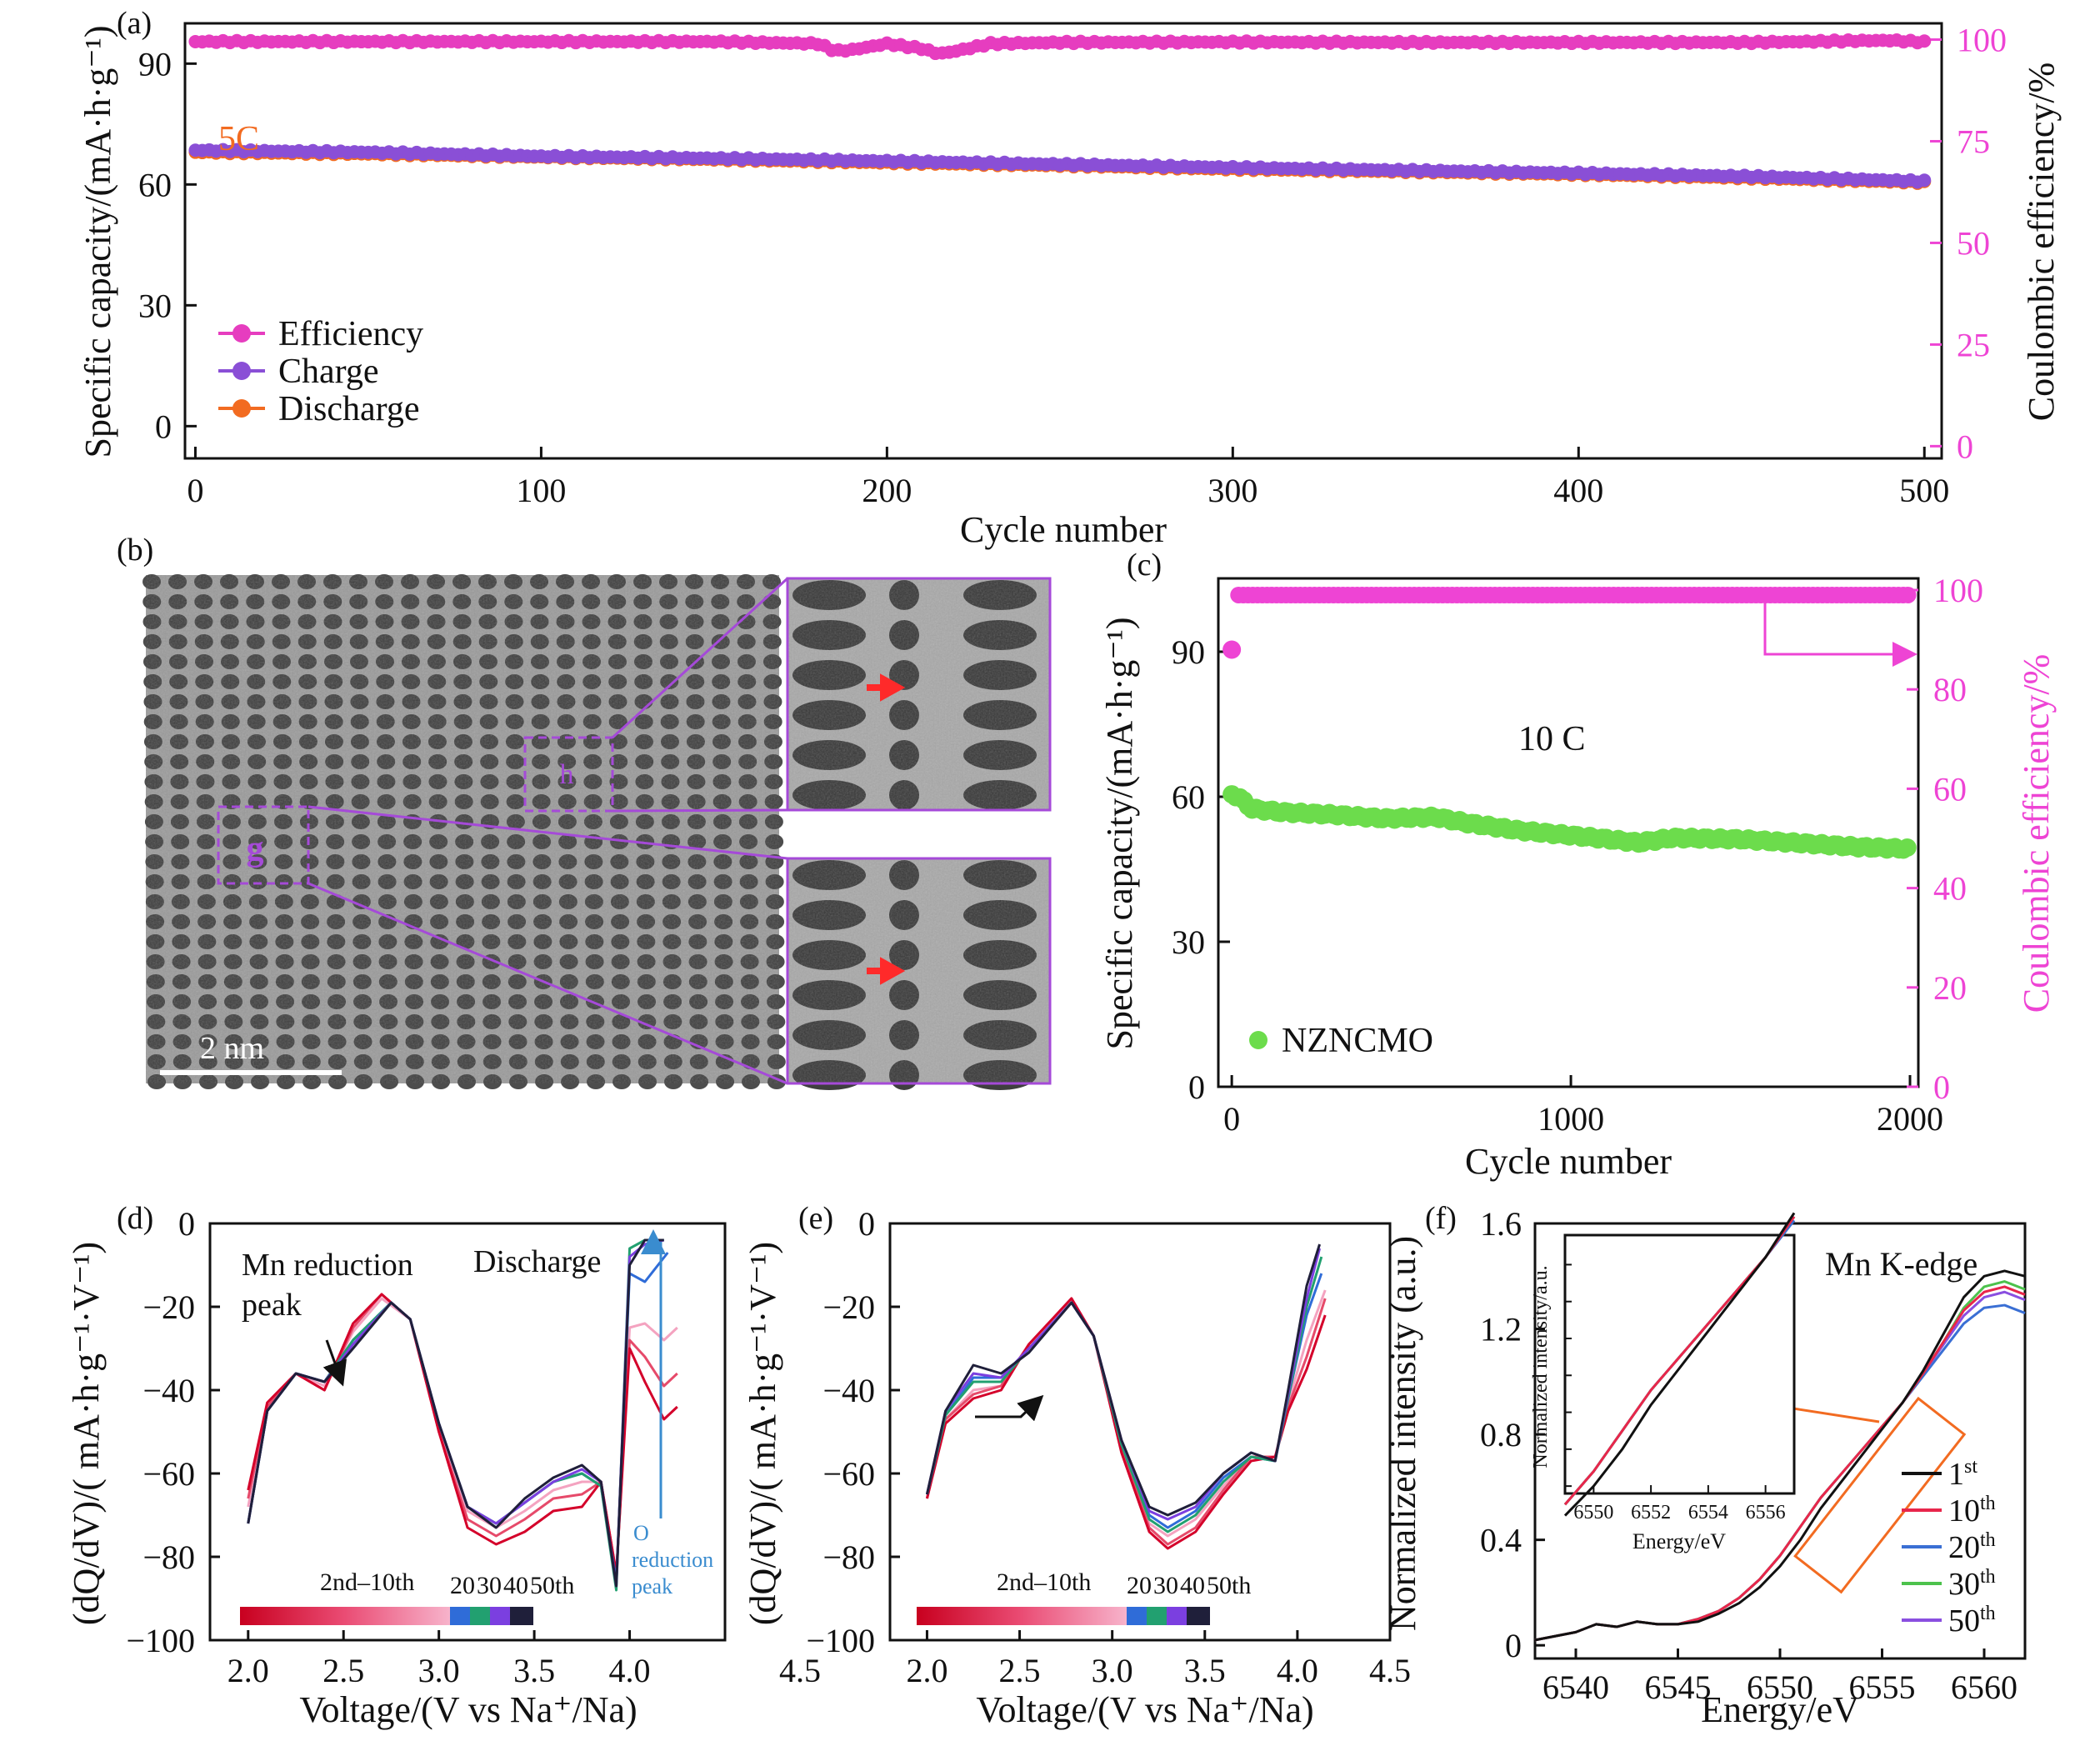  I want to click on region-box-h, so click(568, 775).